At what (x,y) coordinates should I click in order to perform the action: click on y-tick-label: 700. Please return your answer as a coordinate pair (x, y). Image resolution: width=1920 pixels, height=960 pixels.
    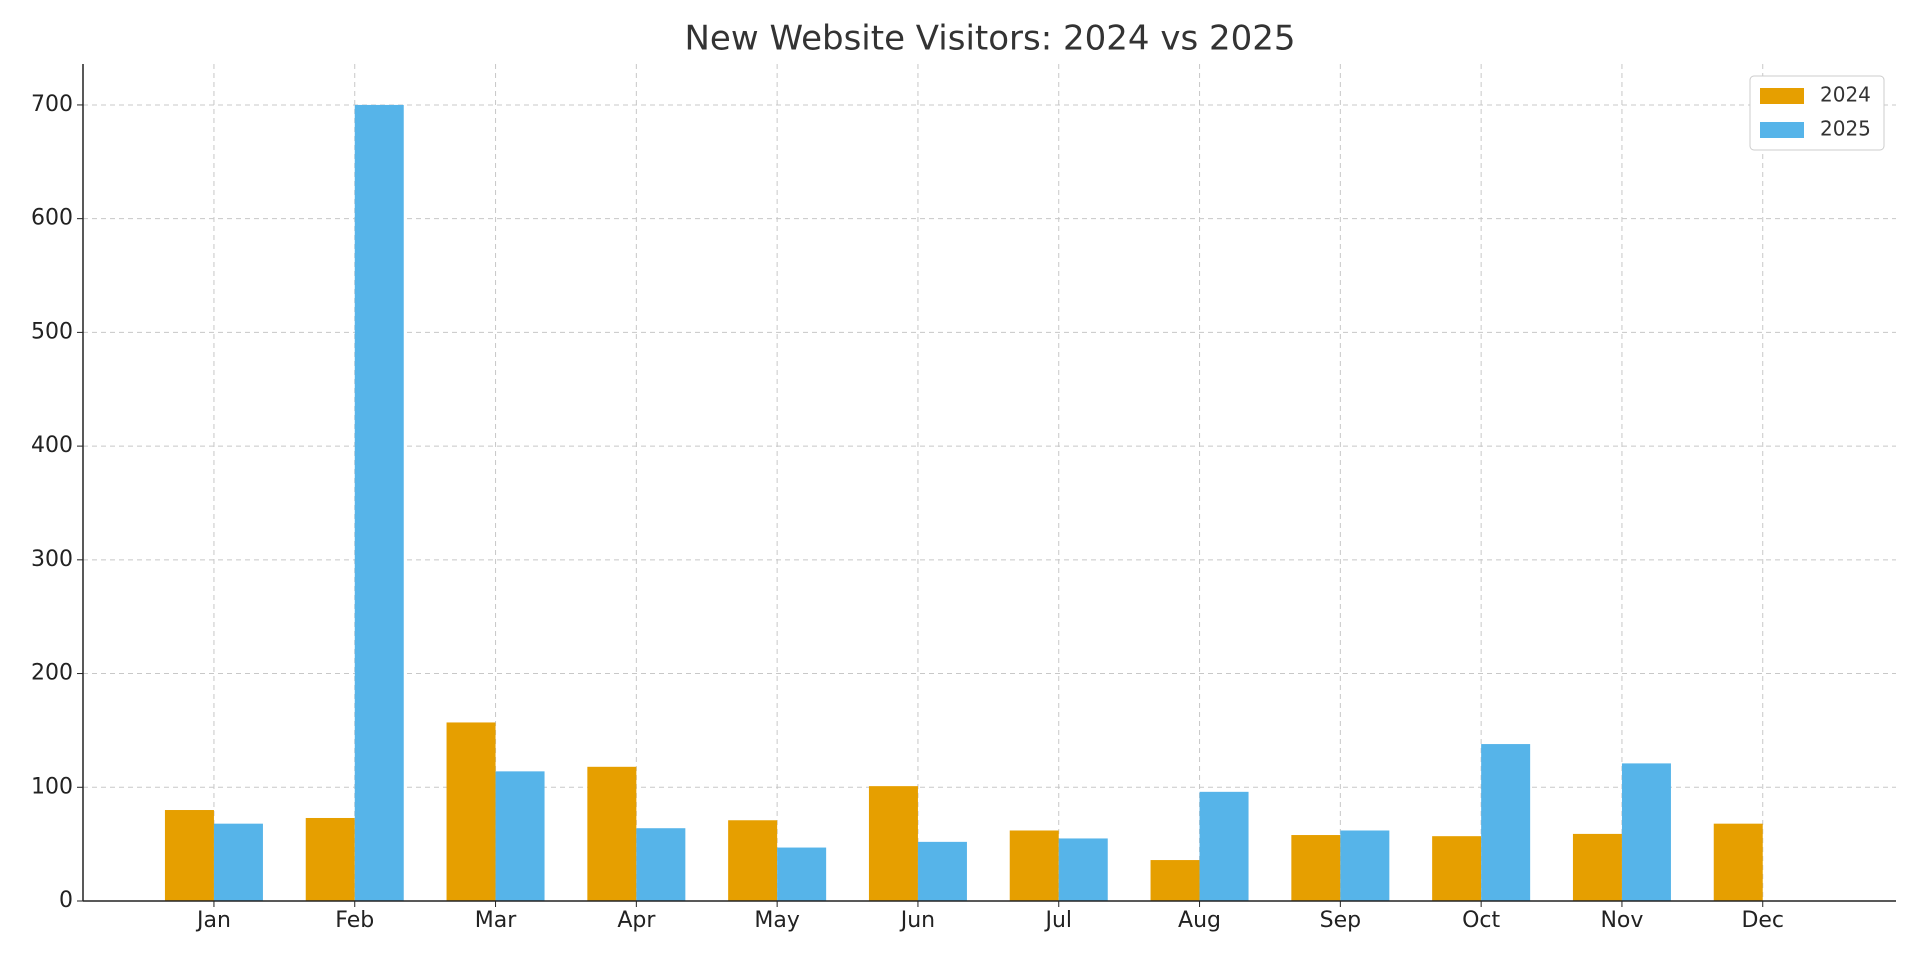
    Looking at the image, I should click on (52, 104).